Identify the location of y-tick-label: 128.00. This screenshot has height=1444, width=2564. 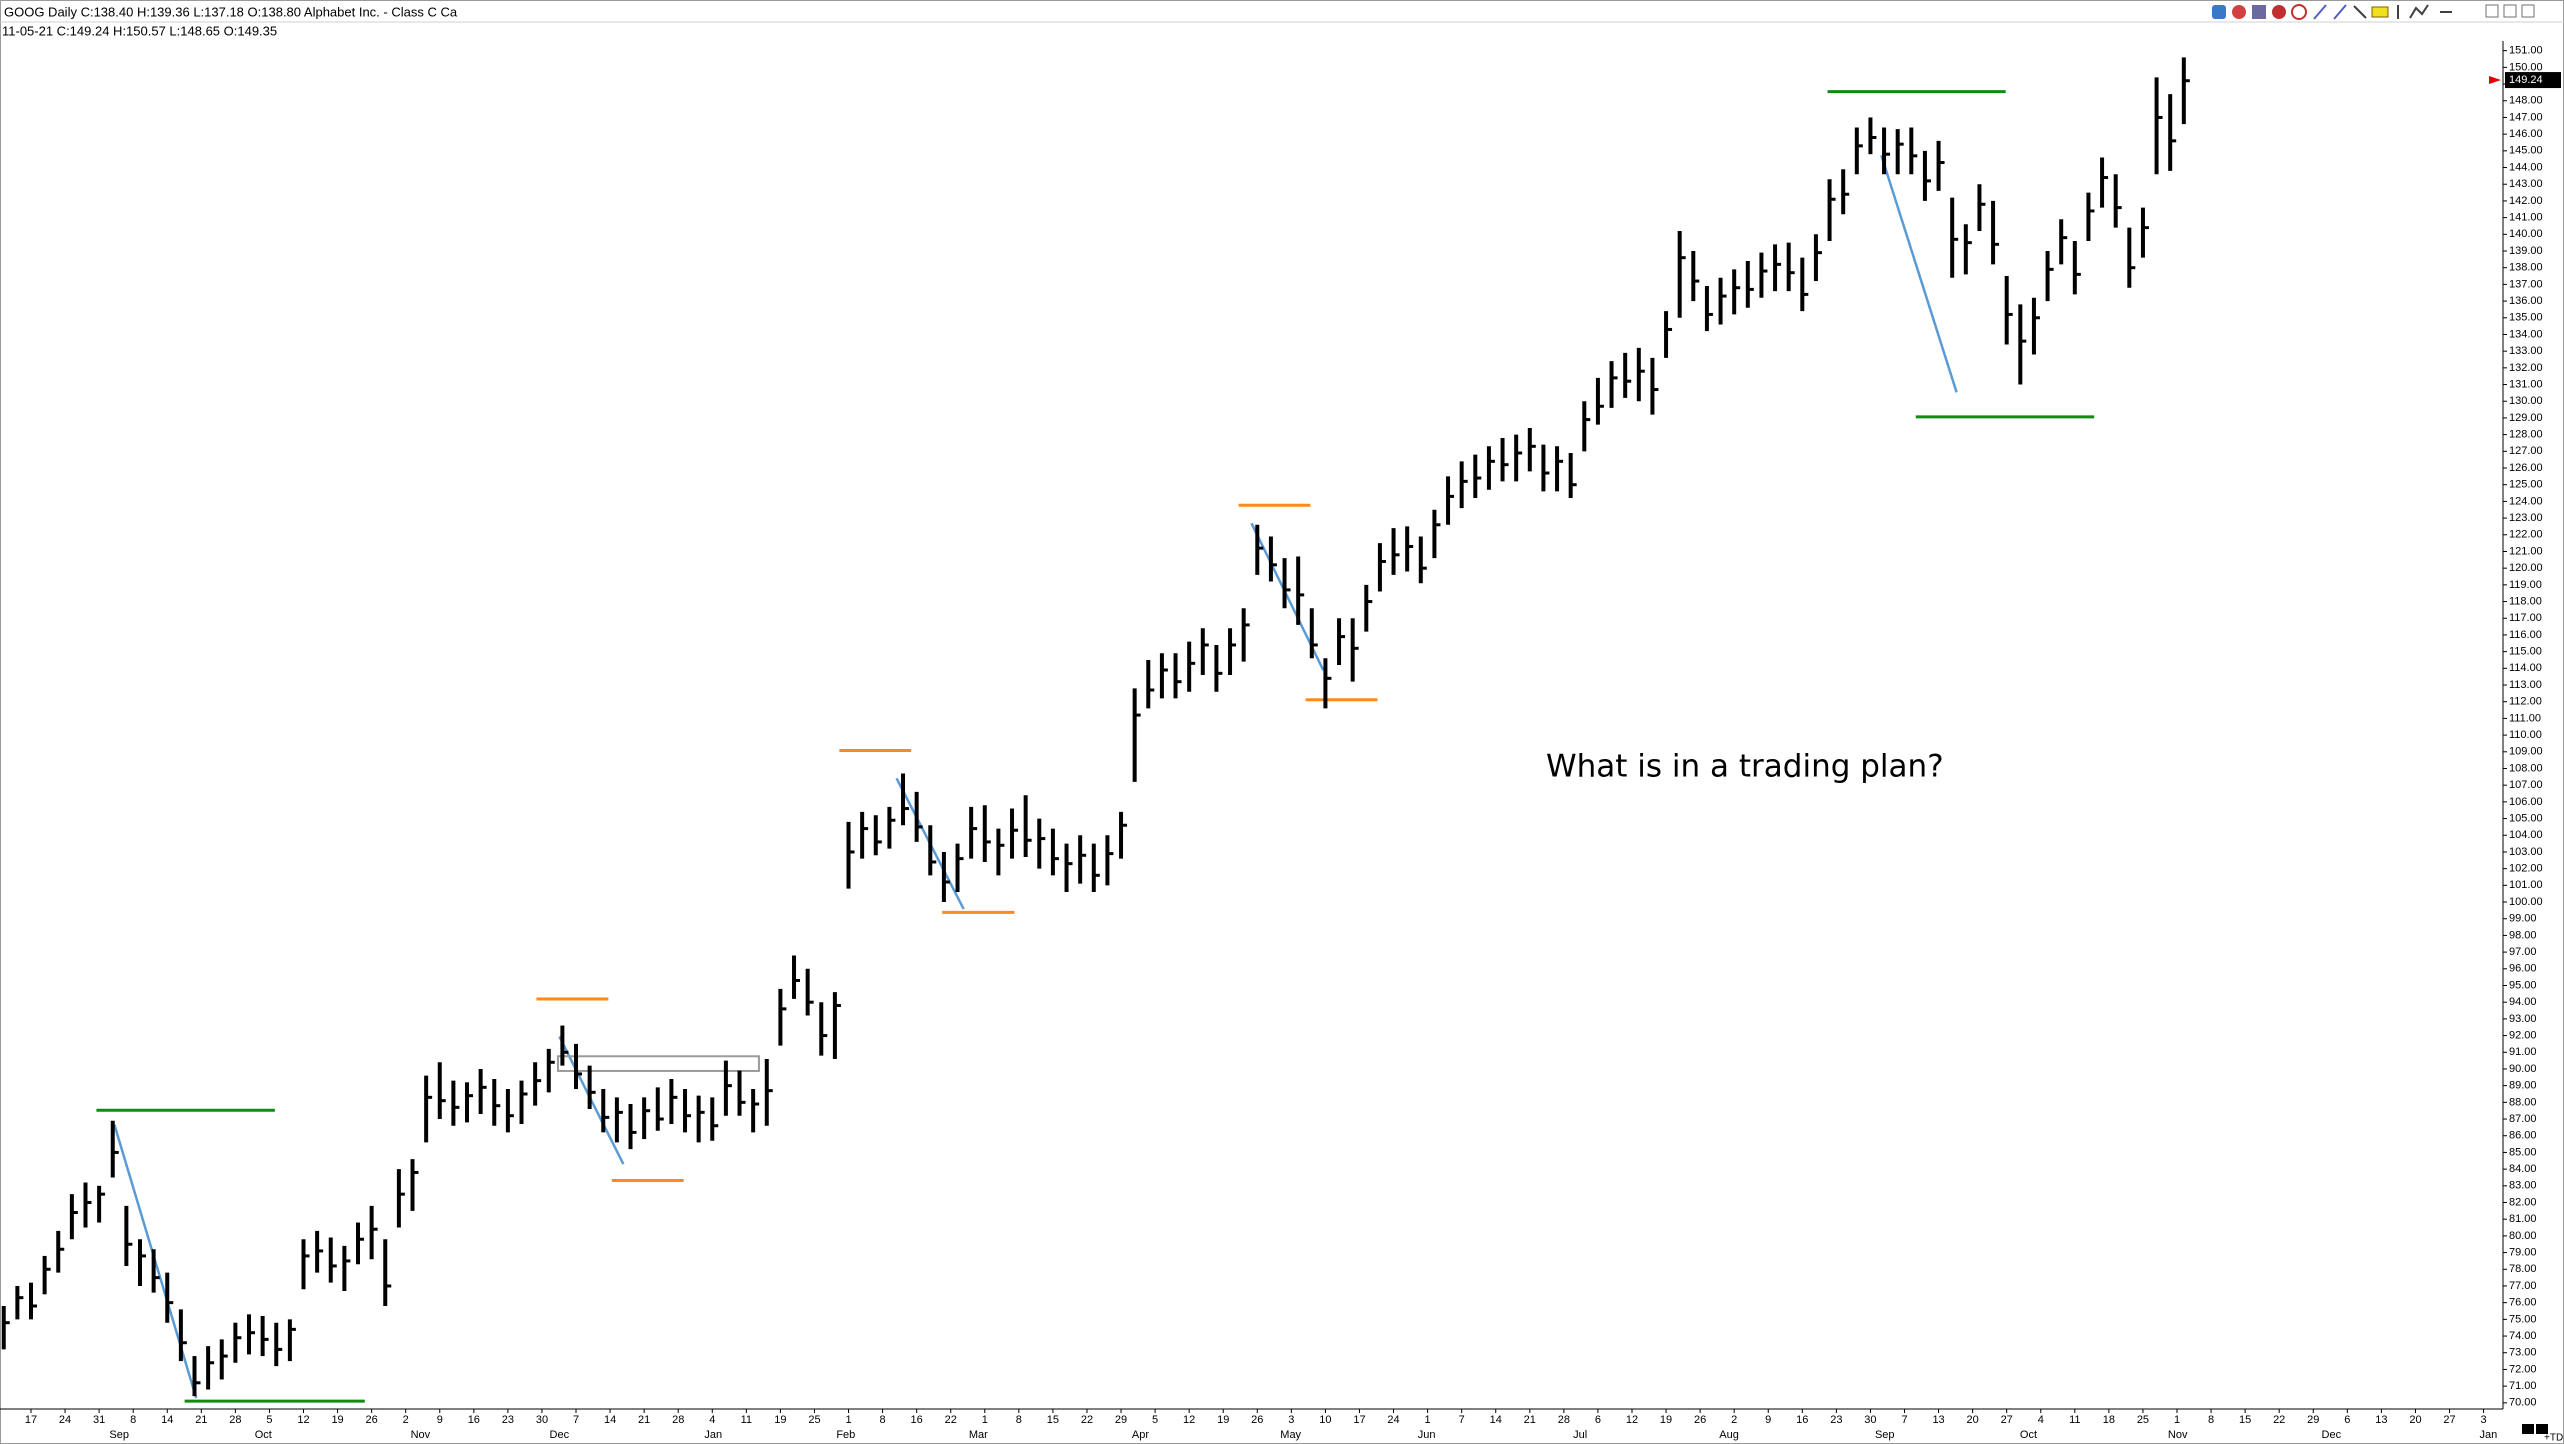
(2526, 435).